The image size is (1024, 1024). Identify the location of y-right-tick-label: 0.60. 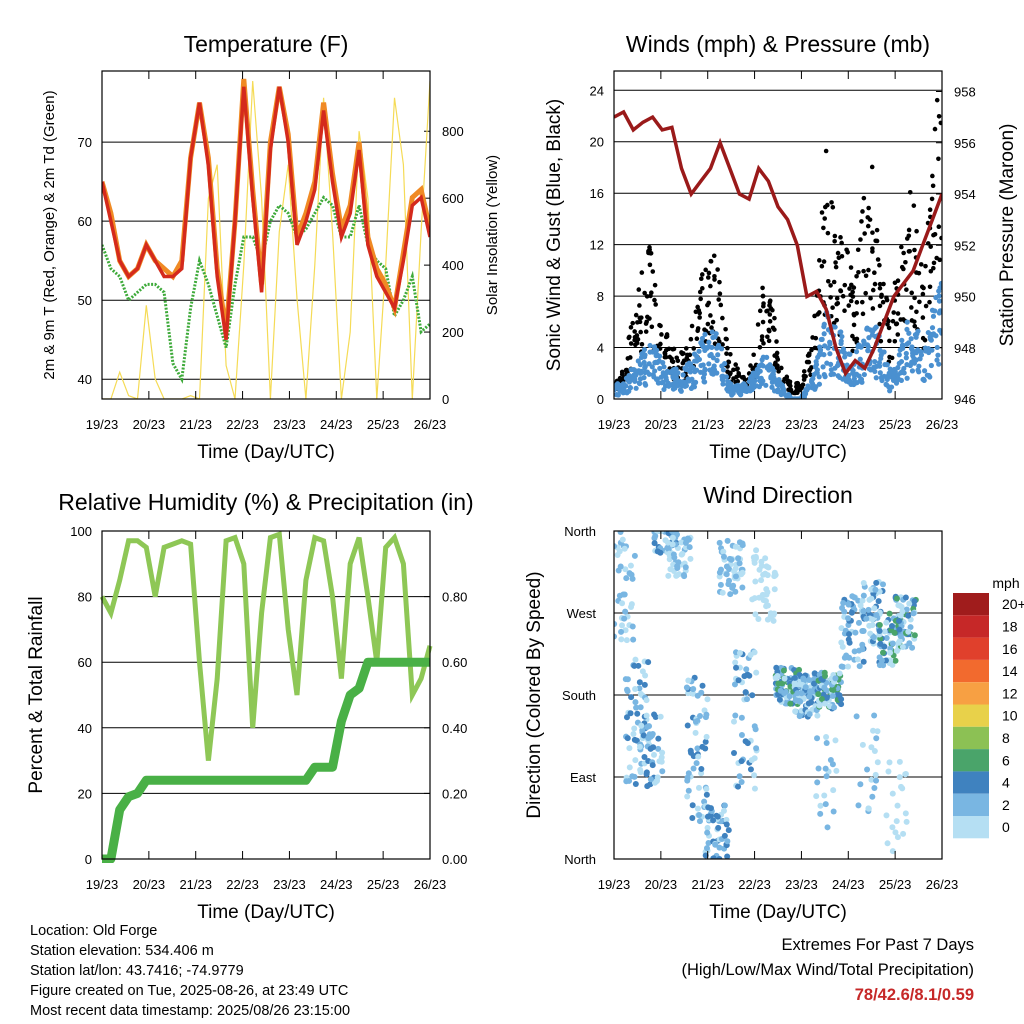
(454, 662).